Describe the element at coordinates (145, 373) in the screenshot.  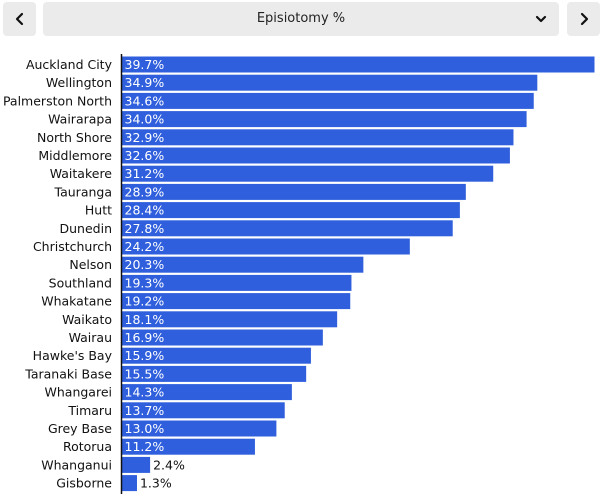
I see `value-label: 15.5%` at that location.